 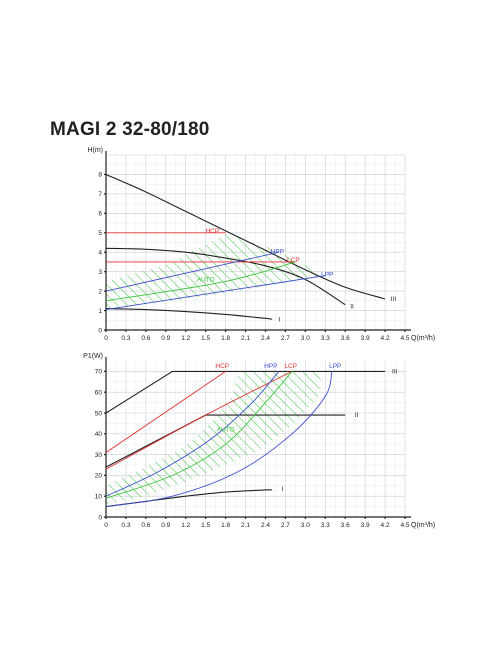 What do you see at coordinates (365, 525) in the screenshot?
I see `power-x-tick-label: 3.9` at bounding box center [365, 525].